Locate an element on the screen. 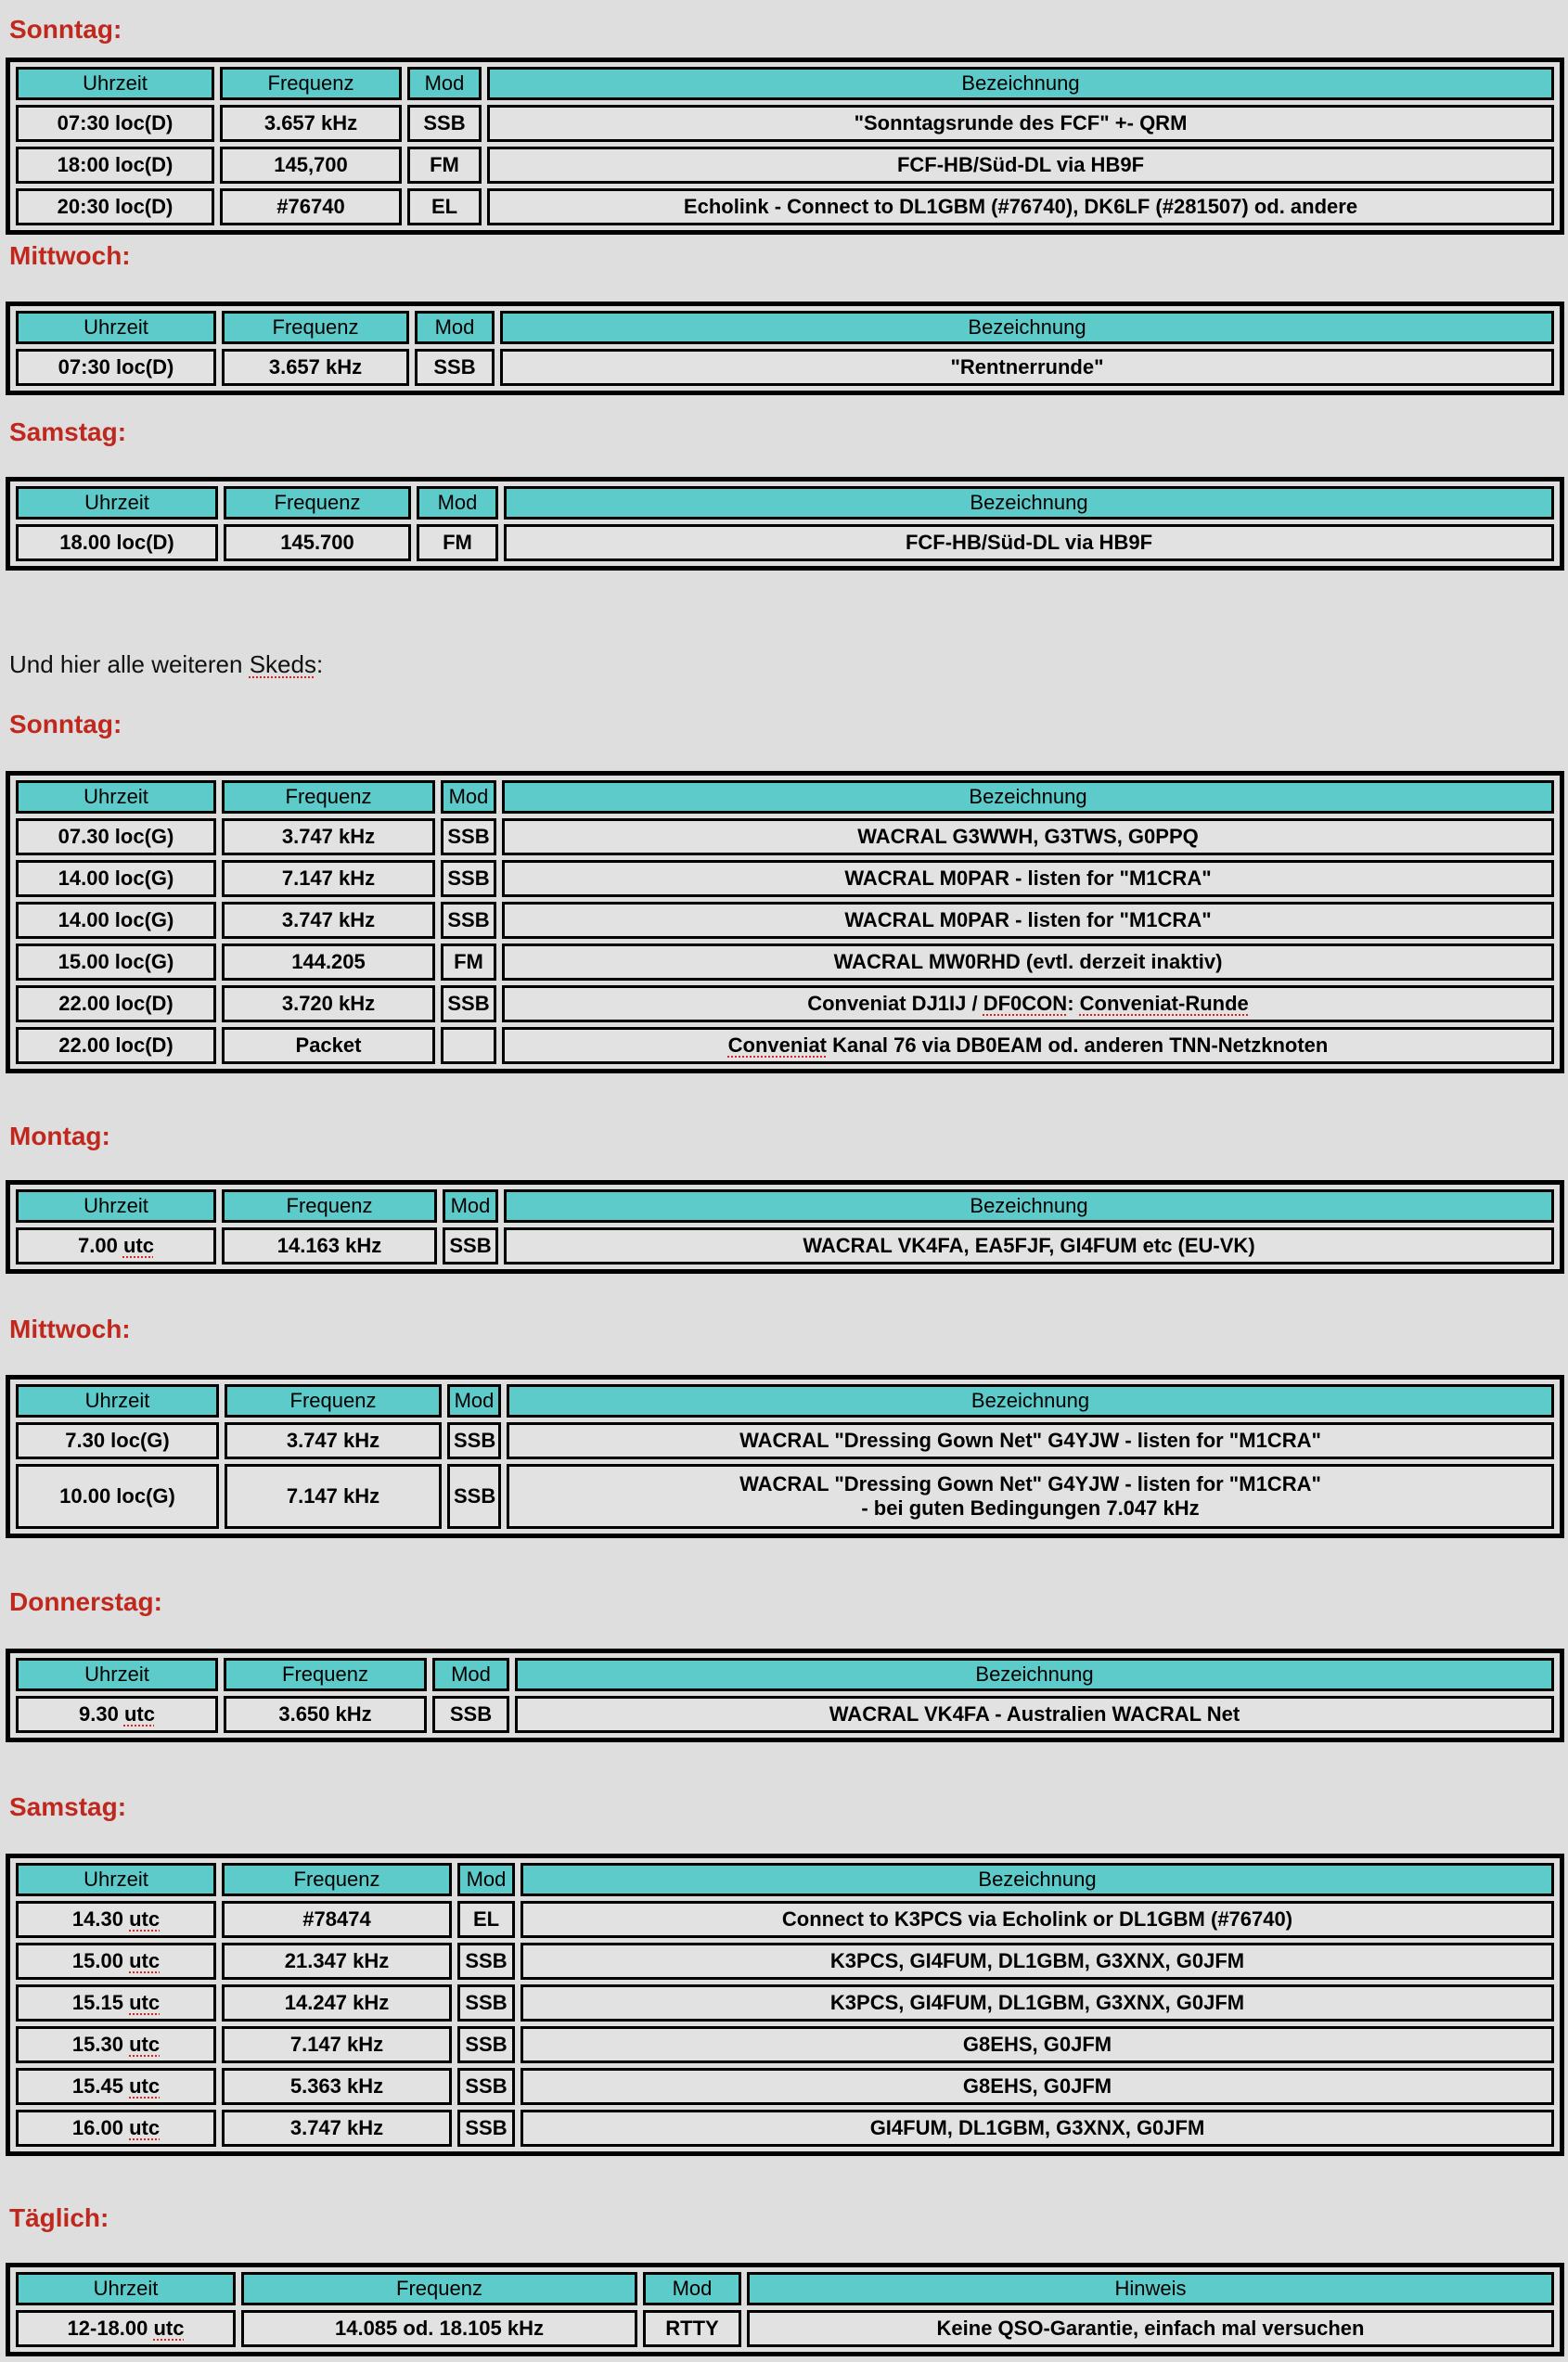  time-cell: 18.00 loc(D) is located at coordinates (117, 542).